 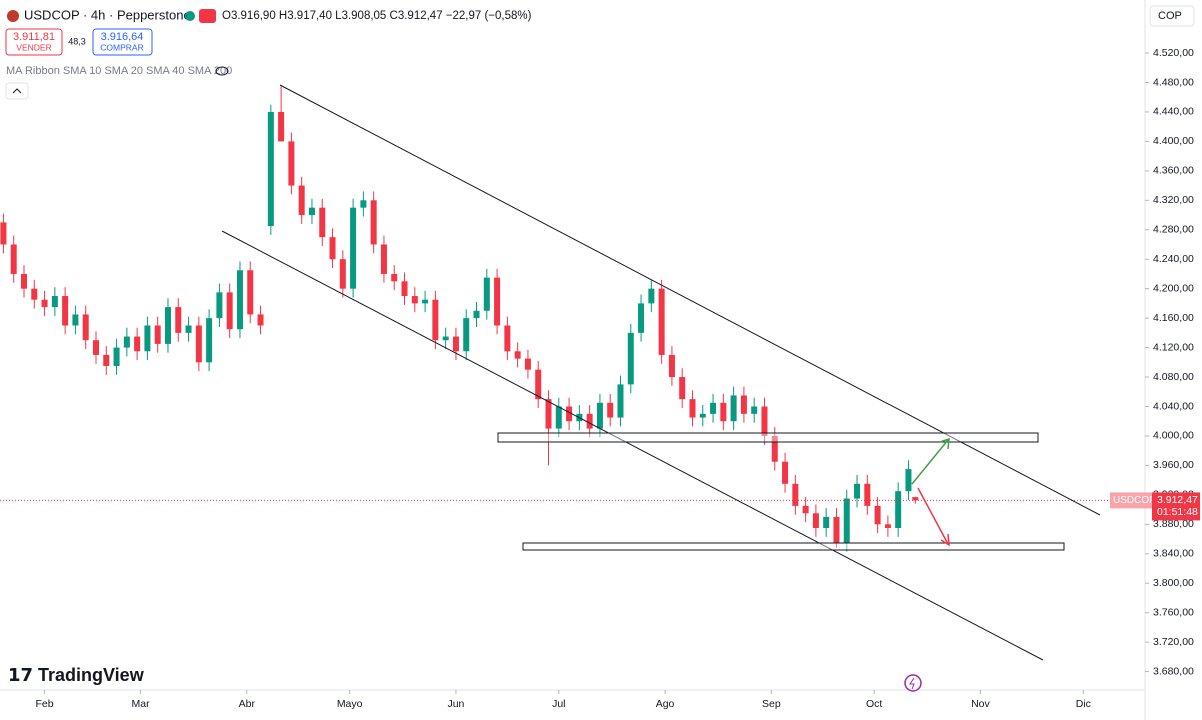 I want to click on x-tick-label: Abr, so click(x=247, y=704).